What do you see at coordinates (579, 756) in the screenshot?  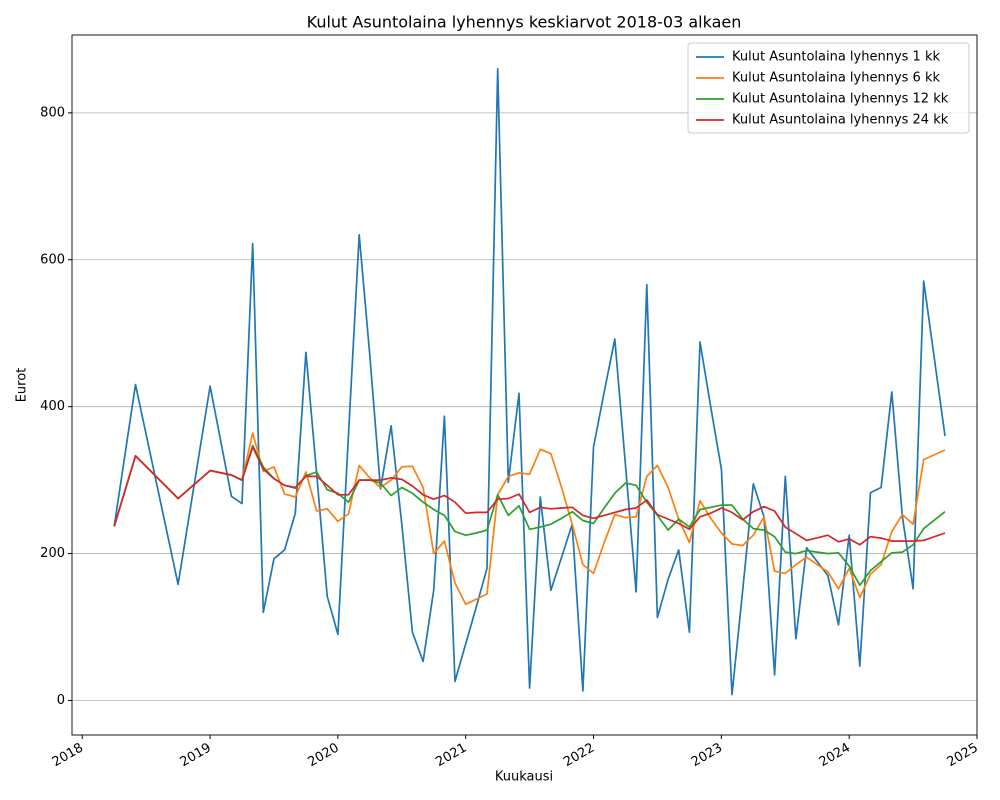 I see `x-tick-label: 2022` at bounding box center [579, 756].